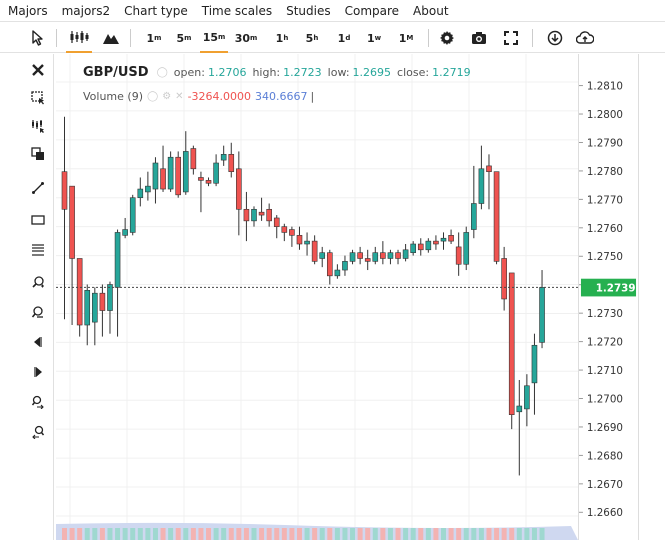 The width and height of the screenshot is (665, 540). I want to click on close-icon, so click(38, 70).